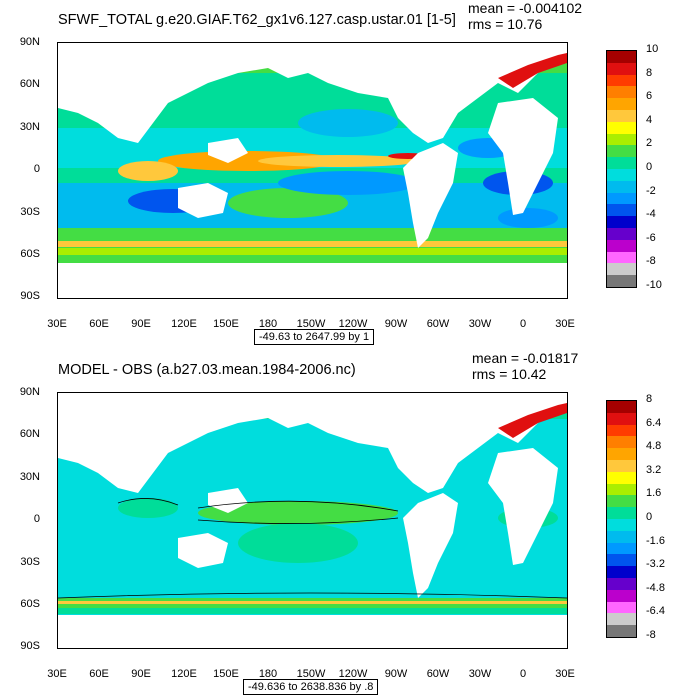 The image size is (700, 700). I want to click on mean-value: mean = -0.004102, so click(525, 8).